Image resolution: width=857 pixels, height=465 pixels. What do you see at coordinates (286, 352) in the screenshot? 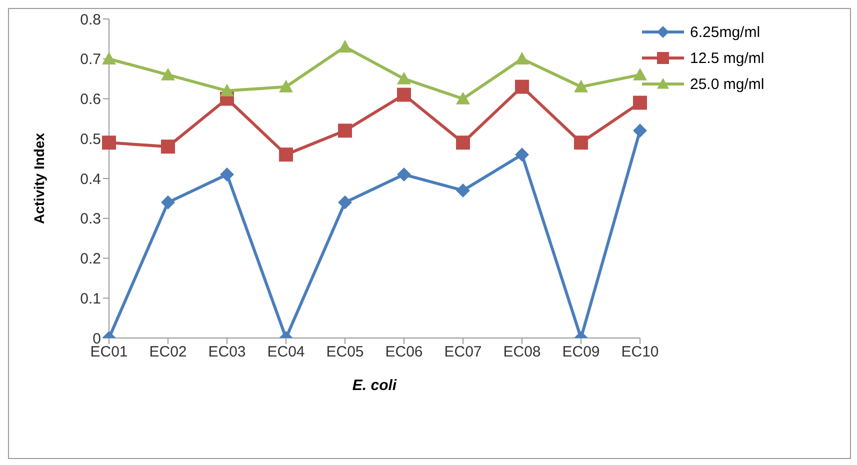
I see `x-tick-label: EC04` at bounding box center [286, 352].